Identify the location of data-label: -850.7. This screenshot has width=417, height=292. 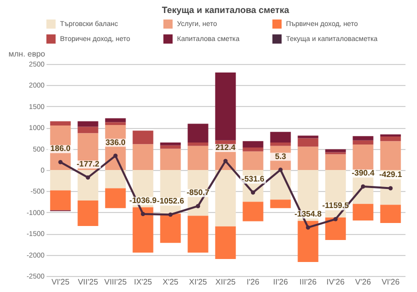
(198, 193).